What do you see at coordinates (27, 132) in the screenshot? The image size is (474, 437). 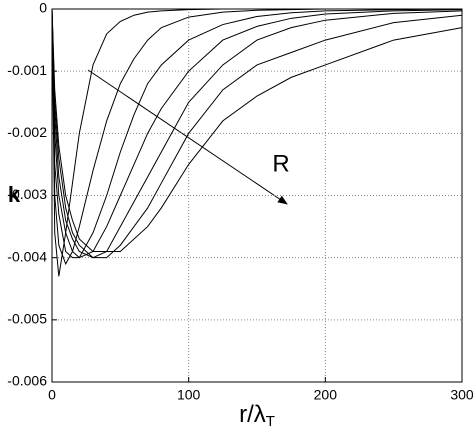 I see `y-tick-label: -0.002` at bounding box center [27, 132].